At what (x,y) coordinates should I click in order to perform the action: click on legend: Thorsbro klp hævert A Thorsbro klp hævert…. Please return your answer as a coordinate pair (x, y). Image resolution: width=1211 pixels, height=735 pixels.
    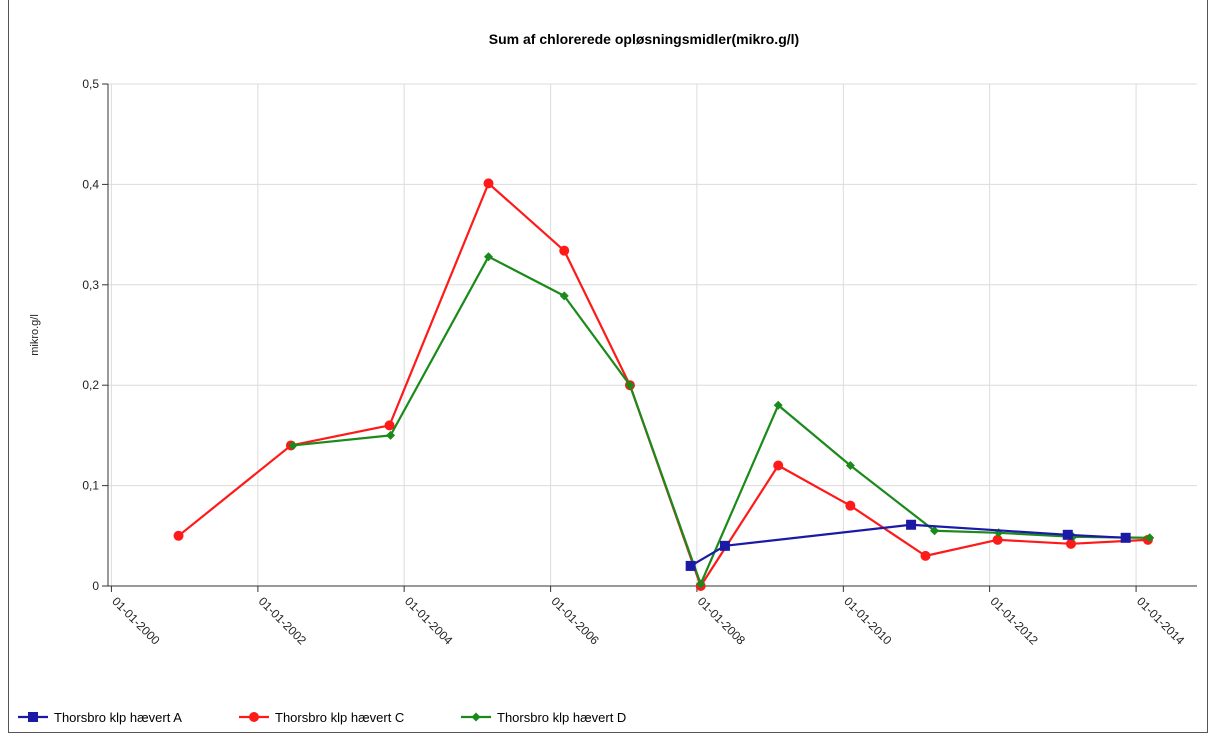
    Looking at the image, I should click on (322, 717).